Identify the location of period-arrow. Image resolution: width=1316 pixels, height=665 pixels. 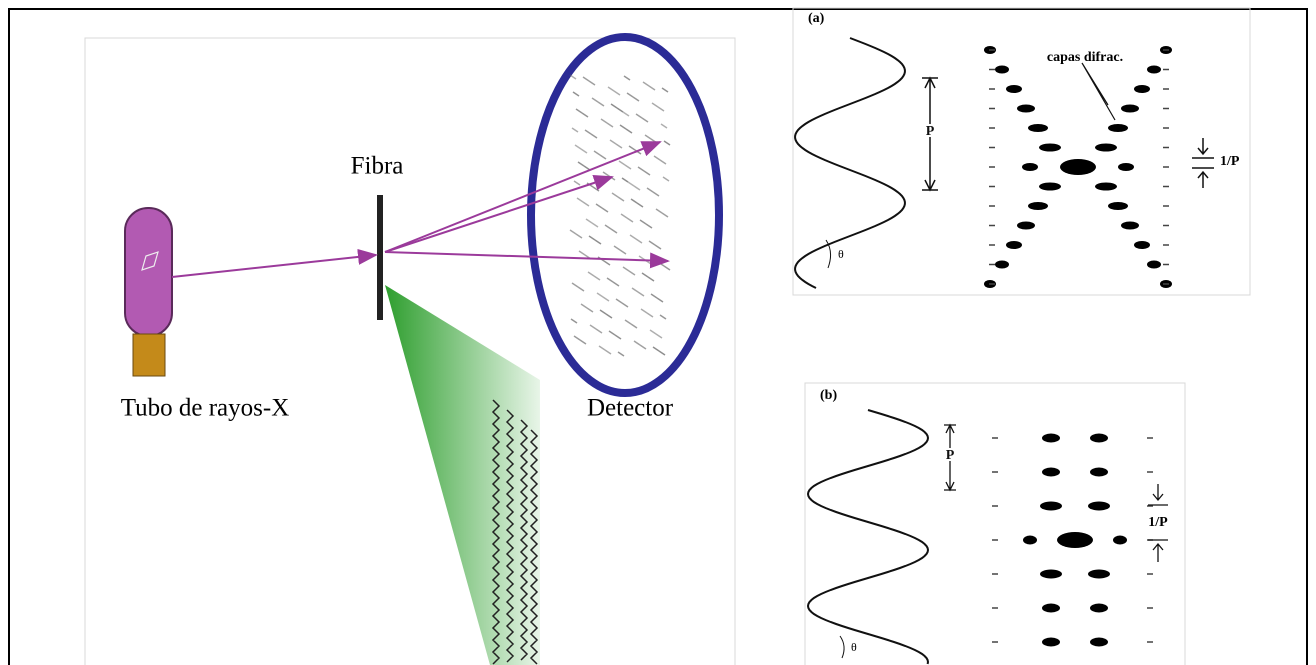
(930, 134).